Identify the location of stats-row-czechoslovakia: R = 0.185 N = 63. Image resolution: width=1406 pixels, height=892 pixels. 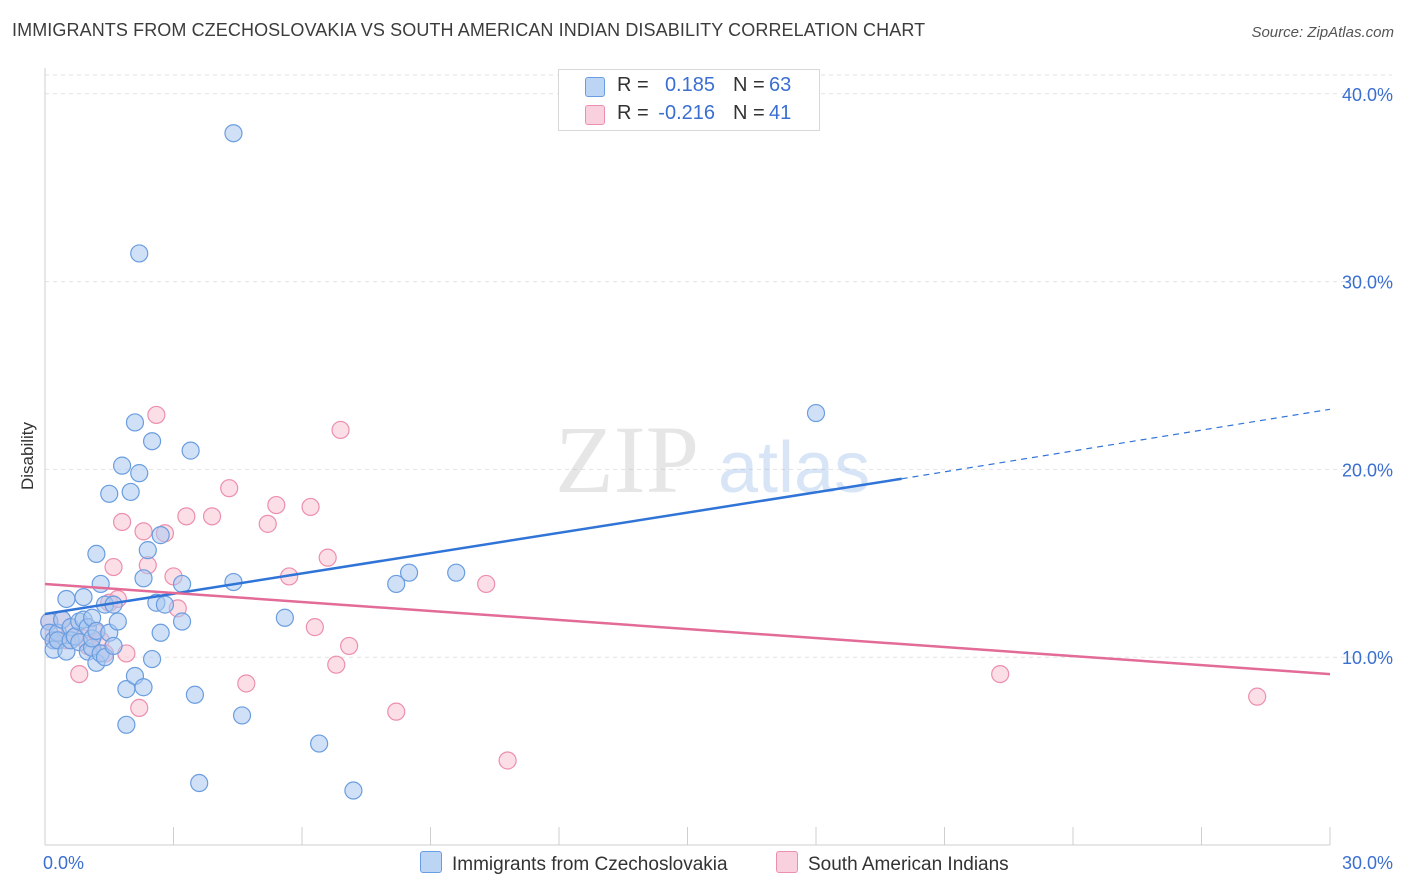
(689, 86).